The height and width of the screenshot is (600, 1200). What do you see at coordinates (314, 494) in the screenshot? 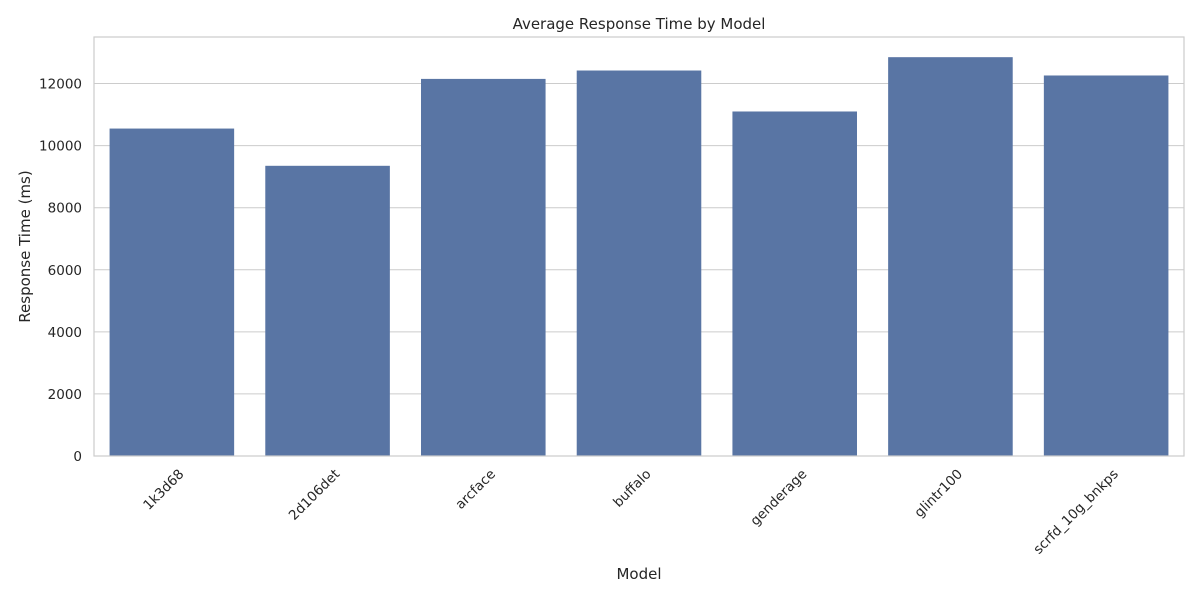
I see `x-tick-label: 2d106det` at bounding box center [314, 494].